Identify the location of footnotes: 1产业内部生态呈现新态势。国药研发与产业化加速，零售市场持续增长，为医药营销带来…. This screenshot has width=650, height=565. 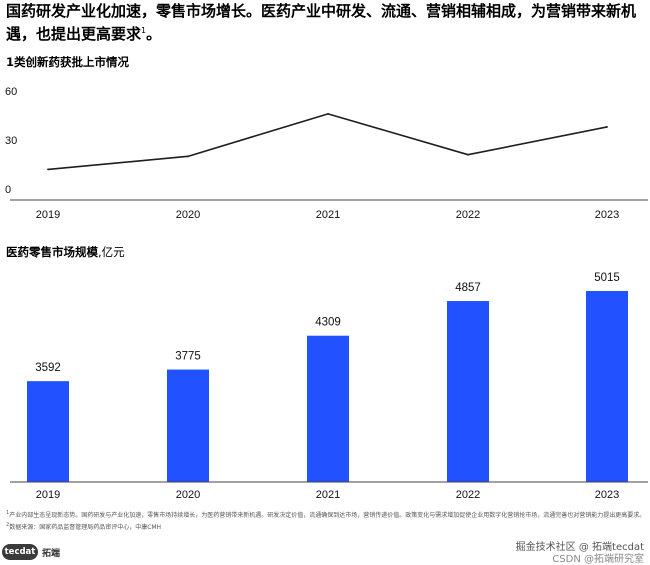
(326, 520).